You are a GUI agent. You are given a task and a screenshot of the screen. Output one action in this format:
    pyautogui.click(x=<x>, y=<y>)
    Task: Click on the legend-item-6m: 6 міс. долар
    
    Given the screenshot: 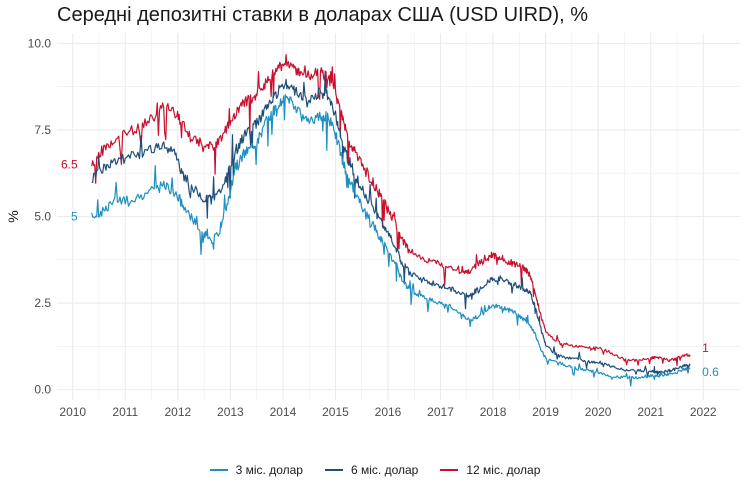 What is the action you would take?
    pyautogui.click(x=371, y=470)
    